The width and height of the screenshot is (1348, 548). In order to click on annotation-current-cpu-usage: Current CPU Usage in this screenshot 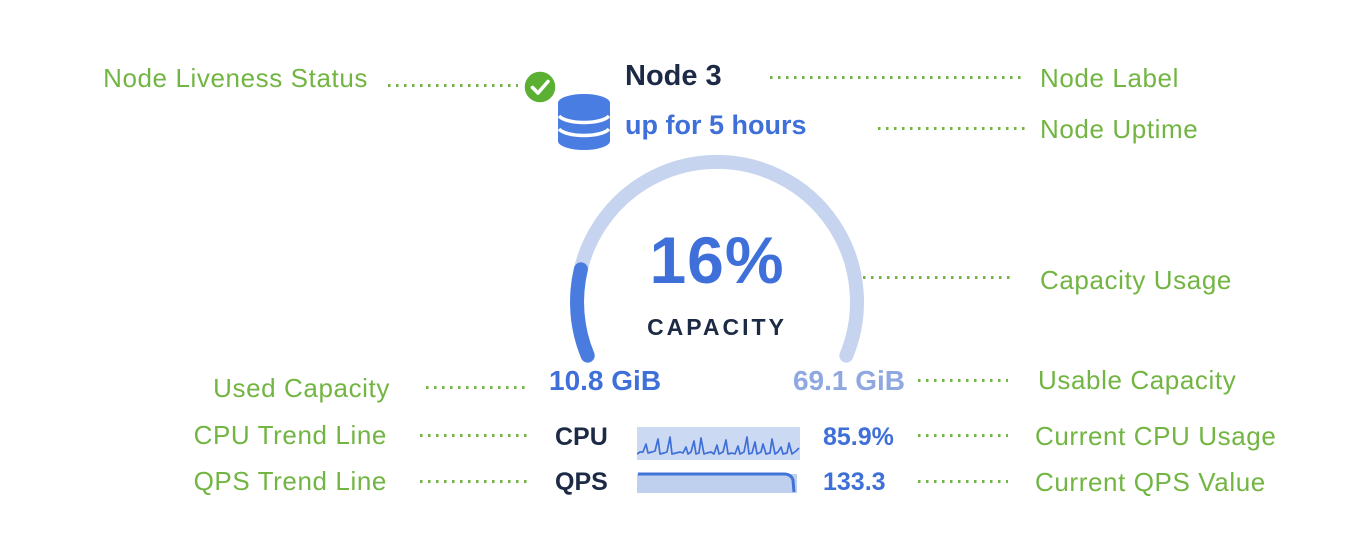, I will do `click(1156, 436)`.